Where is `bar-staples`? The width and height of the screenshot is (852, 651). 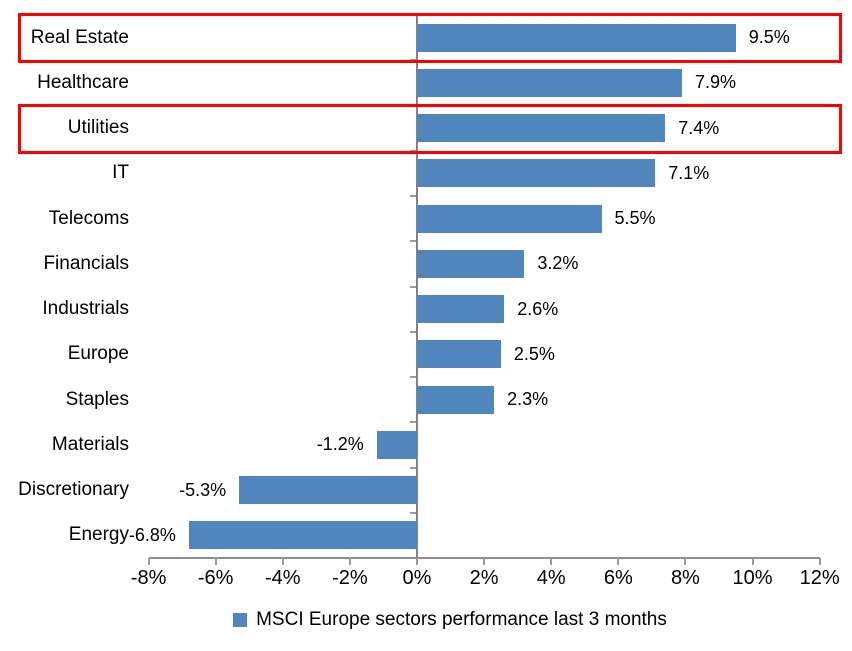
bar-staples is located at coordinates (456, 399).